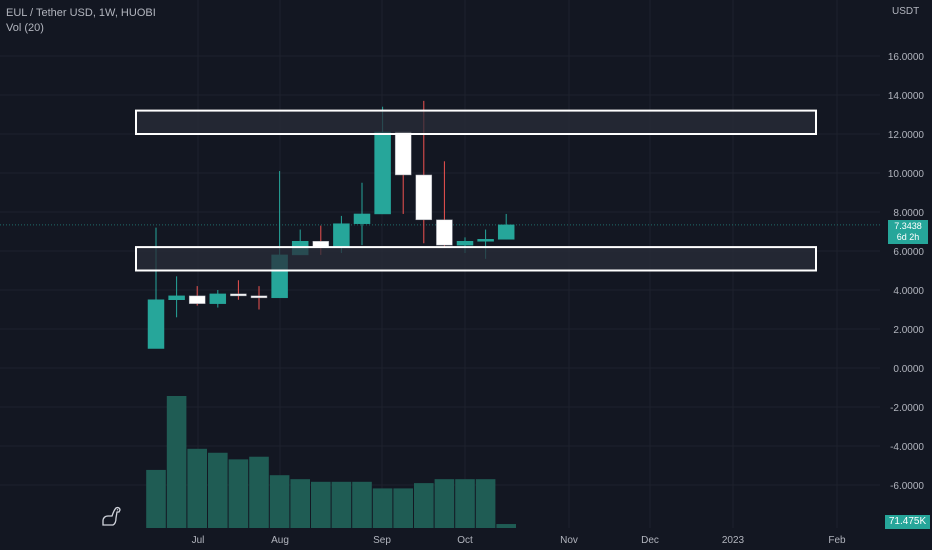 Image resolution: width=932 pixels, height=550 pixels. I want to click on y-axis-tick-label: 2.0000, so click(908, 330).